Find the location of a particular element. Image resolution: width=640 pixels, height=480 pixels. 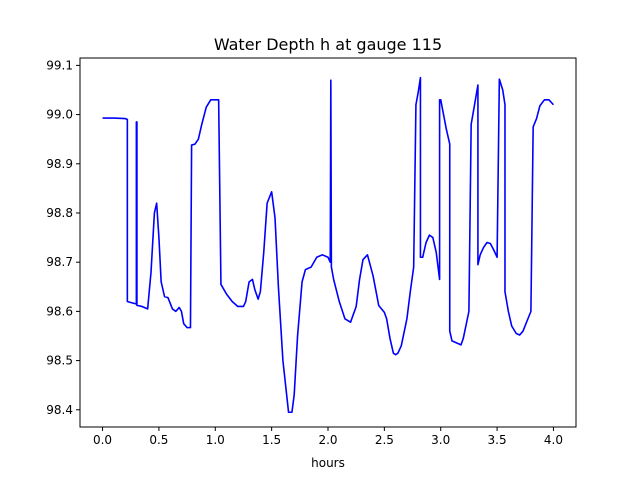

x-tick-label: 1.0 is located at coordinates (215, 440).